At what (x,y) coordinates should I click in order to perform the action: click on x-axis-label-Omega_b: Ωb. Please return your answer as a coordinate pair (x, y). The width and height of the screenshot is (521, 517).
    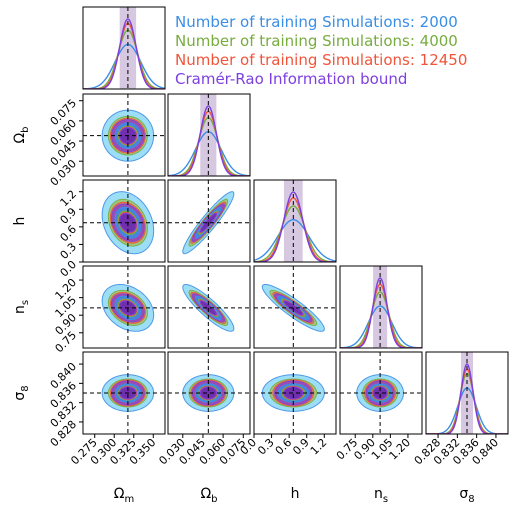
    Looking at the image, I should click on (208, 495).